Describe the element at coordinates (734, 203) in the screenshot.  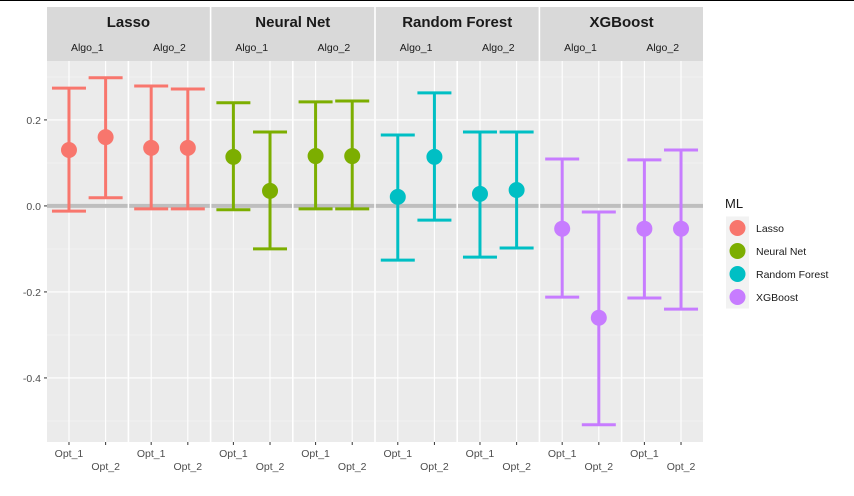
I see `legend-title: ML` at that location.